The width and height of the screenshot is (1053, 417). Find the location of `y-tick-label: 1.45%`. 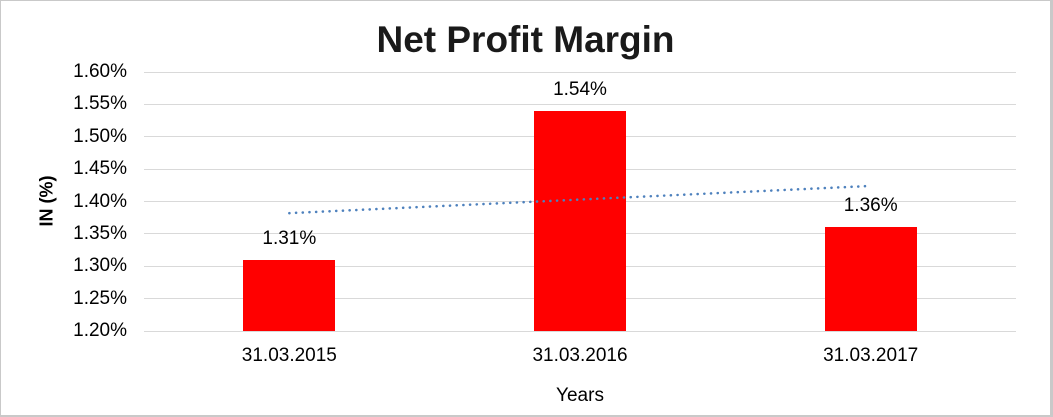

y-tick-label: 1.45% is located at coordinates (100, 169).